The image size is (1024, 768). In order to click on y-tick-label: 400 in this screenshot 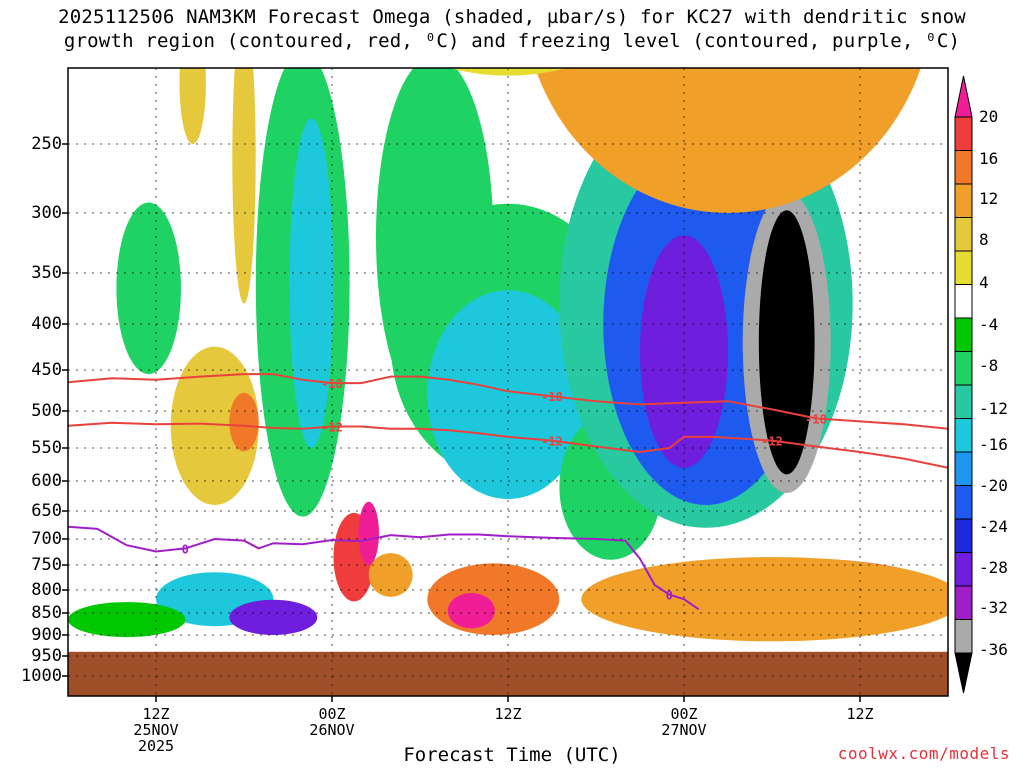, I will do `click(46, 324)`.